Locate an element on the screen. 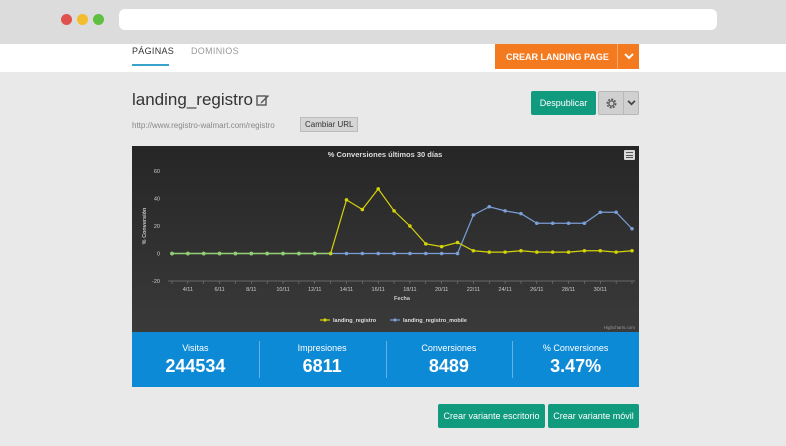  x-tick-label: 8/11 is located at coordinates (251, 290).